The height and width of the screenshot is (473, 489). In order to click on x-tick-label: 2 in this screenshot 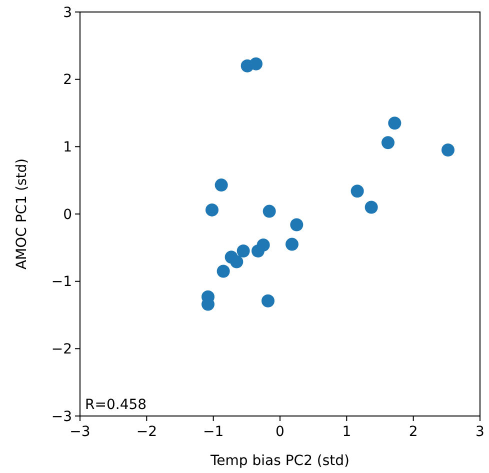, I will do `click(413, 432)`.